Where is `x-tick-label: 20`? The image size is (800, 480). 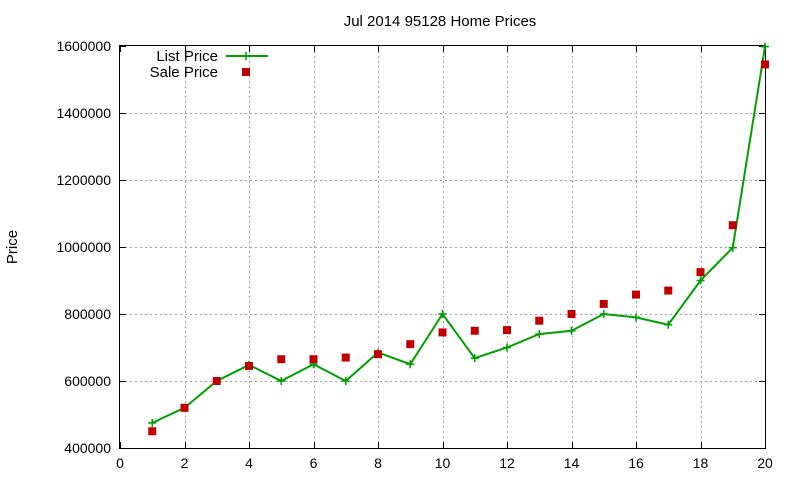 x-tick-label: 20 is located at coordinates (765, 463).